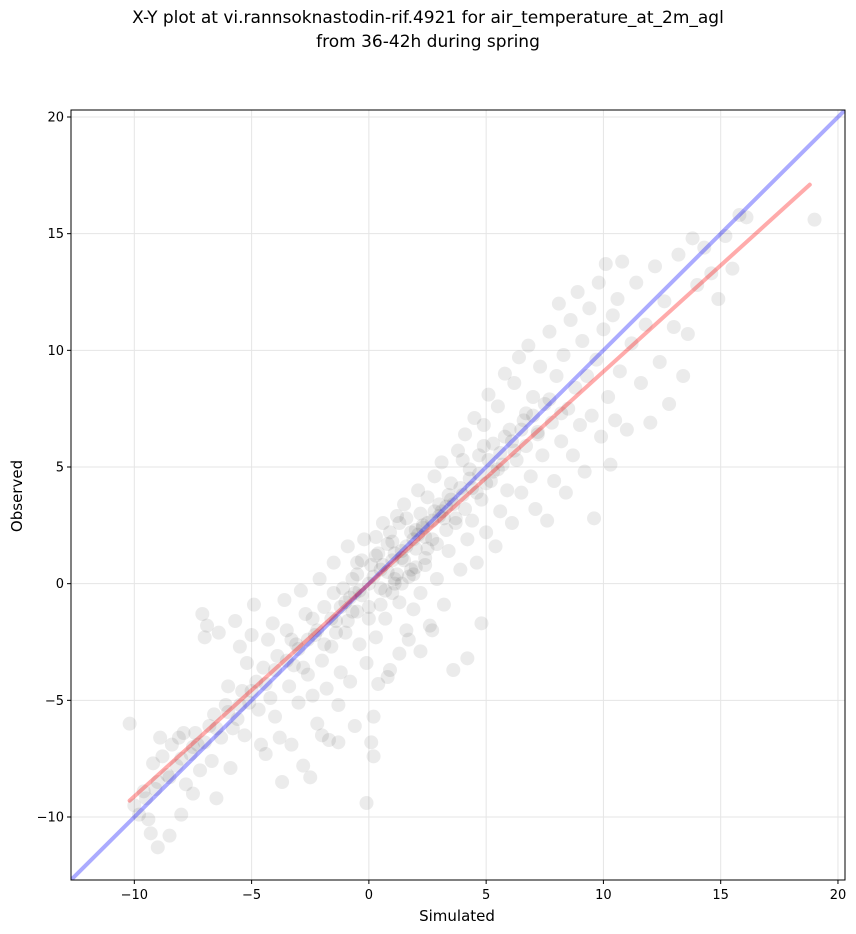 The height and width of the screenshot is (934, 856). Describe the element at coordinates (486, 895) in the screenshot. I see `x-tick-label: 5` at that location.